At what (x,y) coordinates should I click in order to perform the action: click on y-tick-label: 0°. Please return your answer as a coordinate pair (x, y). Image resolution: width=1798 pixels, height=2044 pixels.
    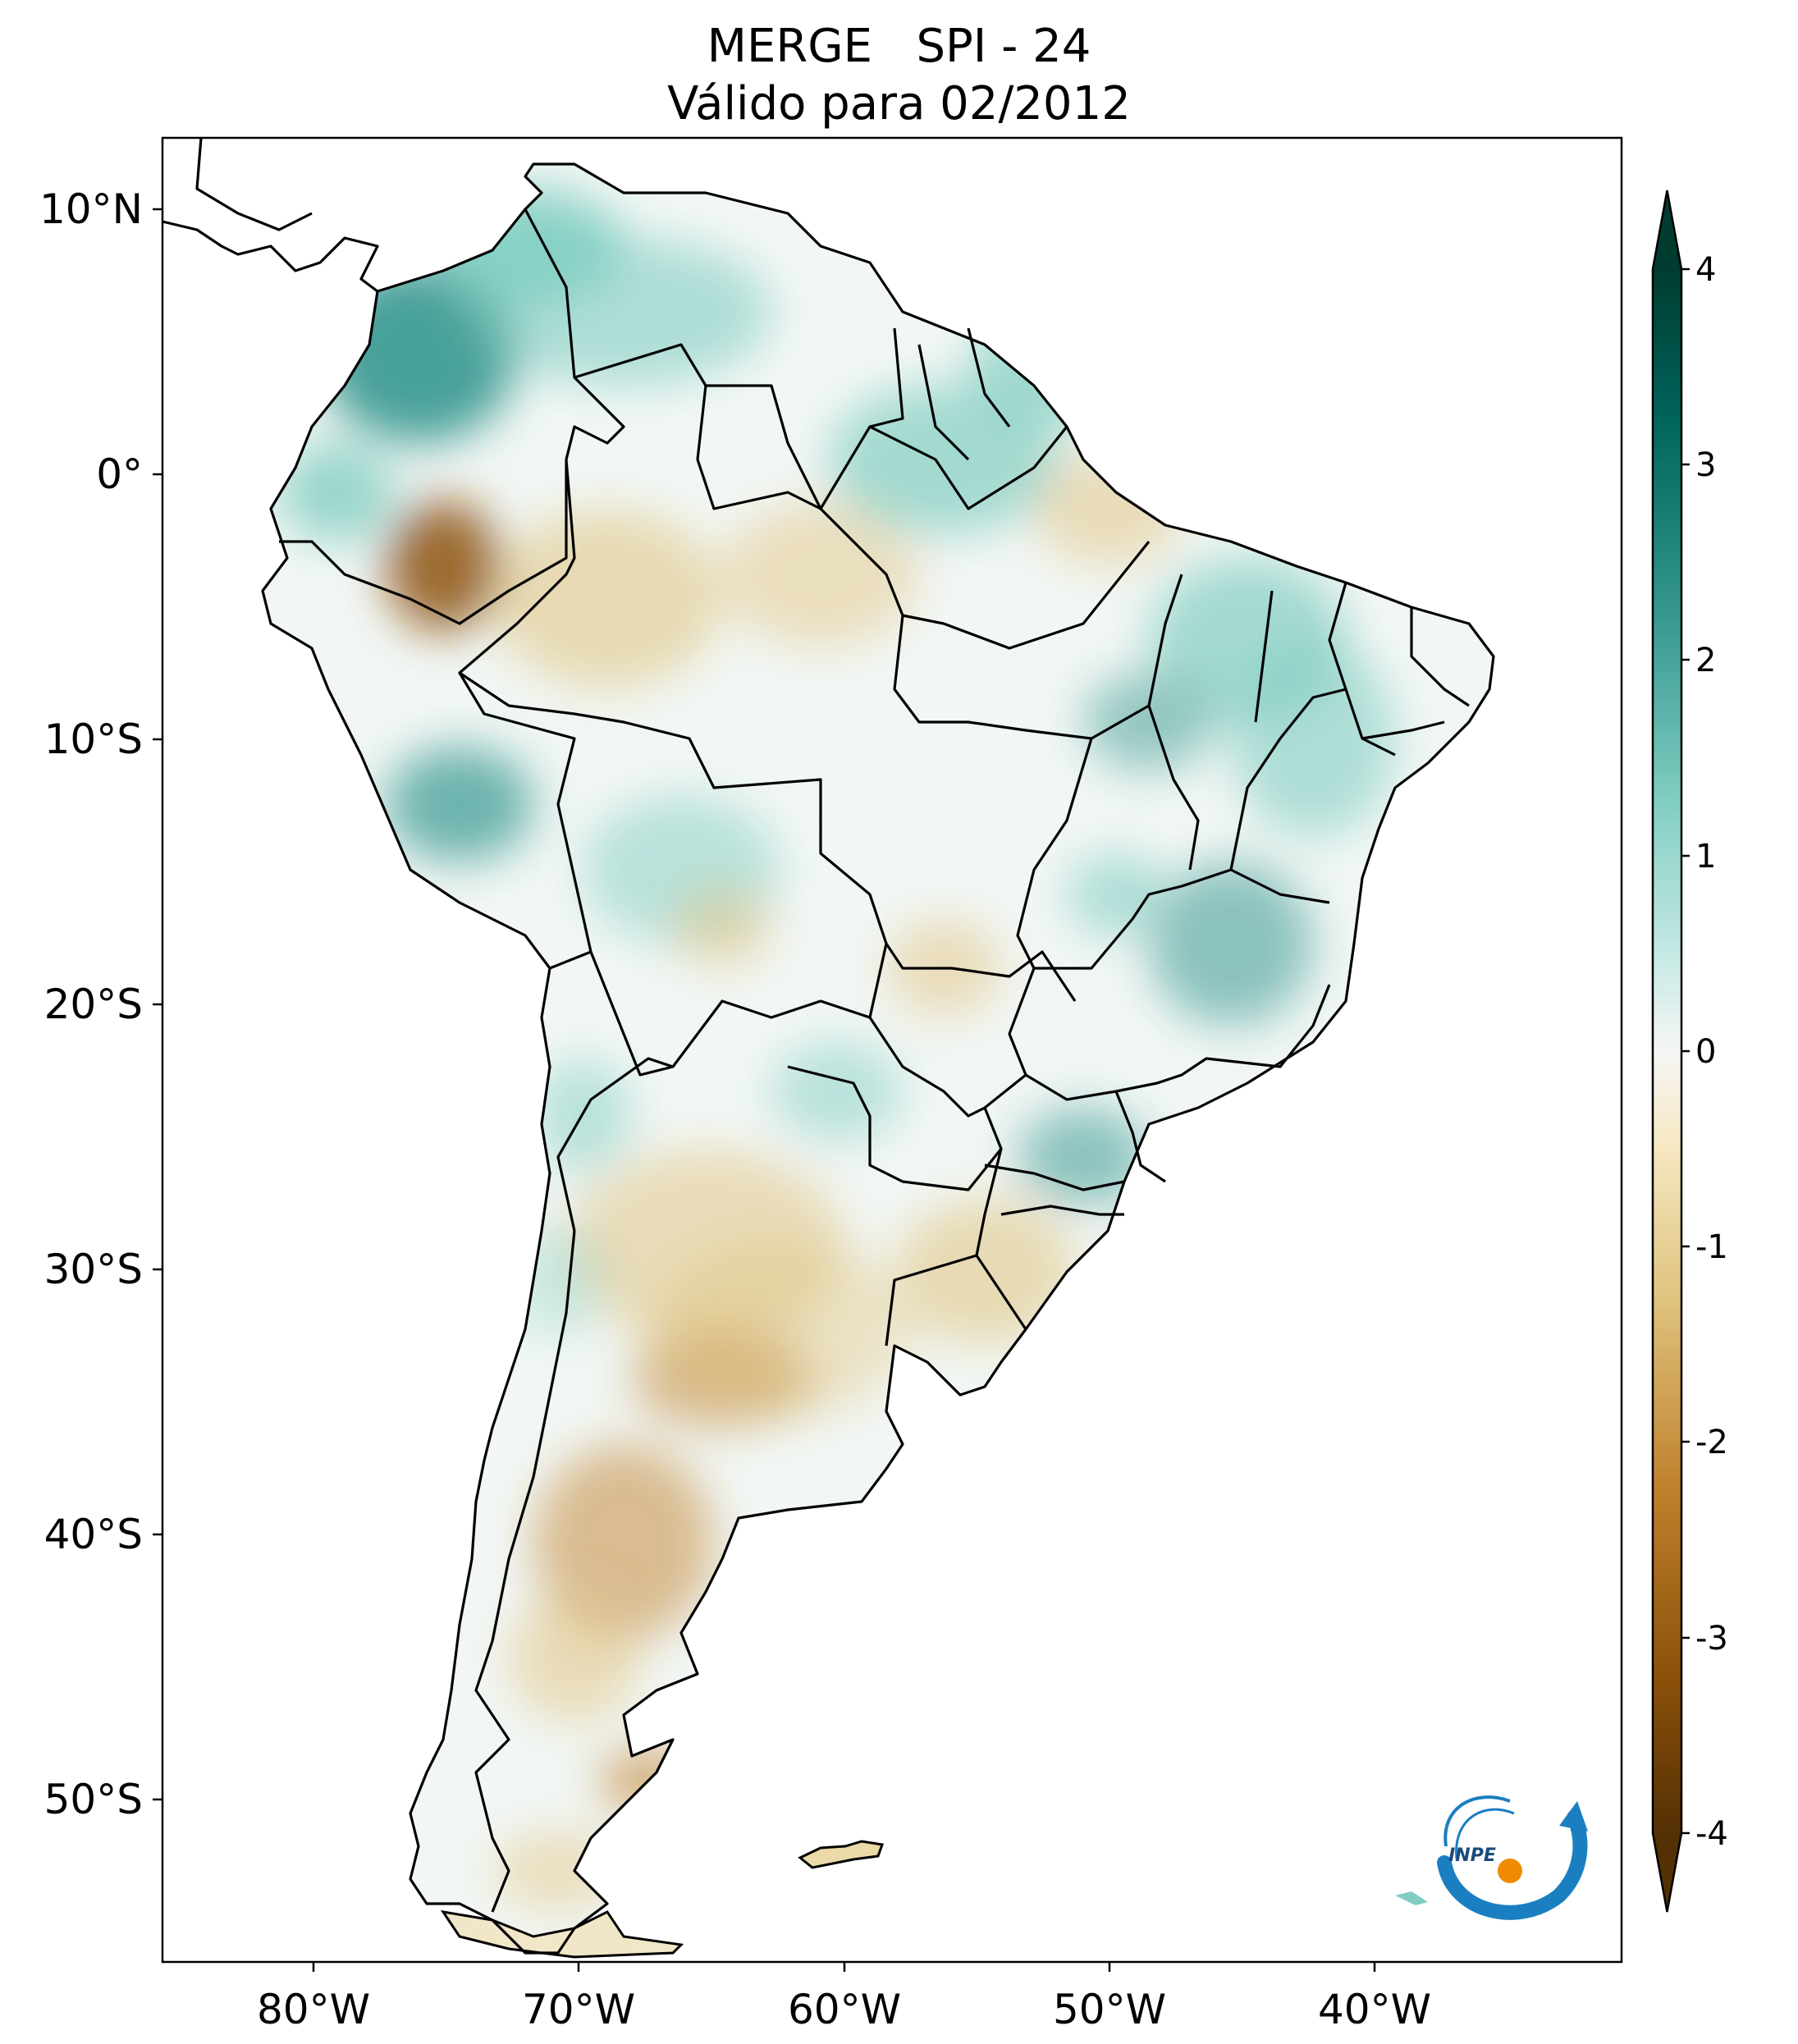
    Looking at the image, I should click on (119, 474).